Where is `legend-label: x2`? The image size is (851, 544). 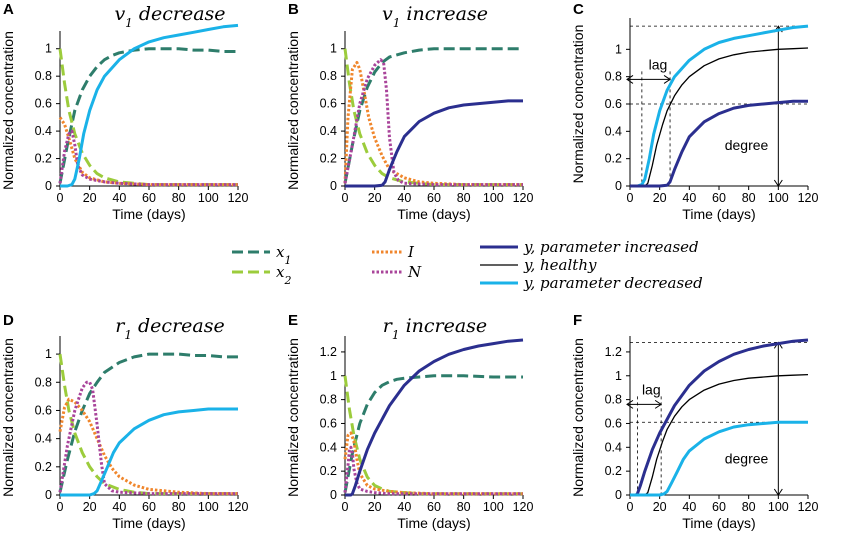
legend-label: x2 is located at coordinates (283, 275).